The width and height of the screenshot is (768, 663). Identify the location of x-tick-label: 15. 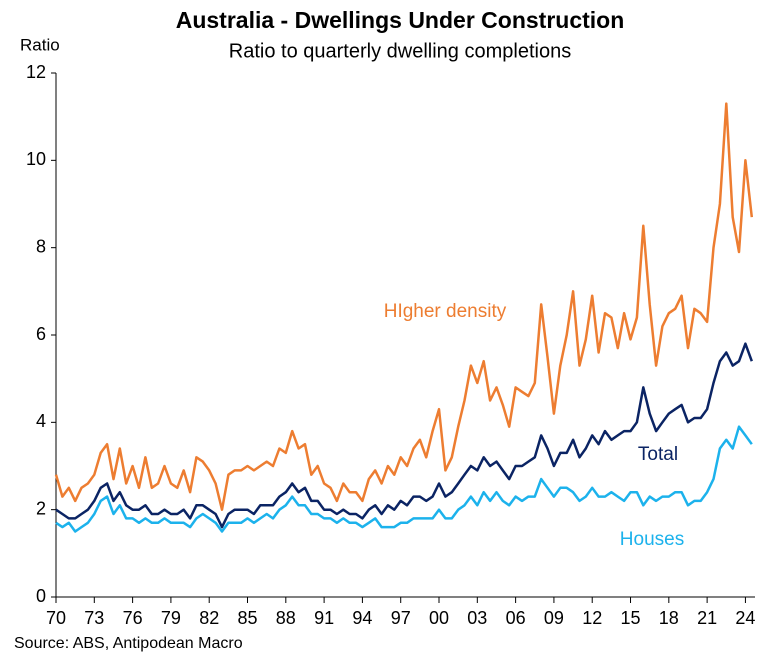
(631, 618).